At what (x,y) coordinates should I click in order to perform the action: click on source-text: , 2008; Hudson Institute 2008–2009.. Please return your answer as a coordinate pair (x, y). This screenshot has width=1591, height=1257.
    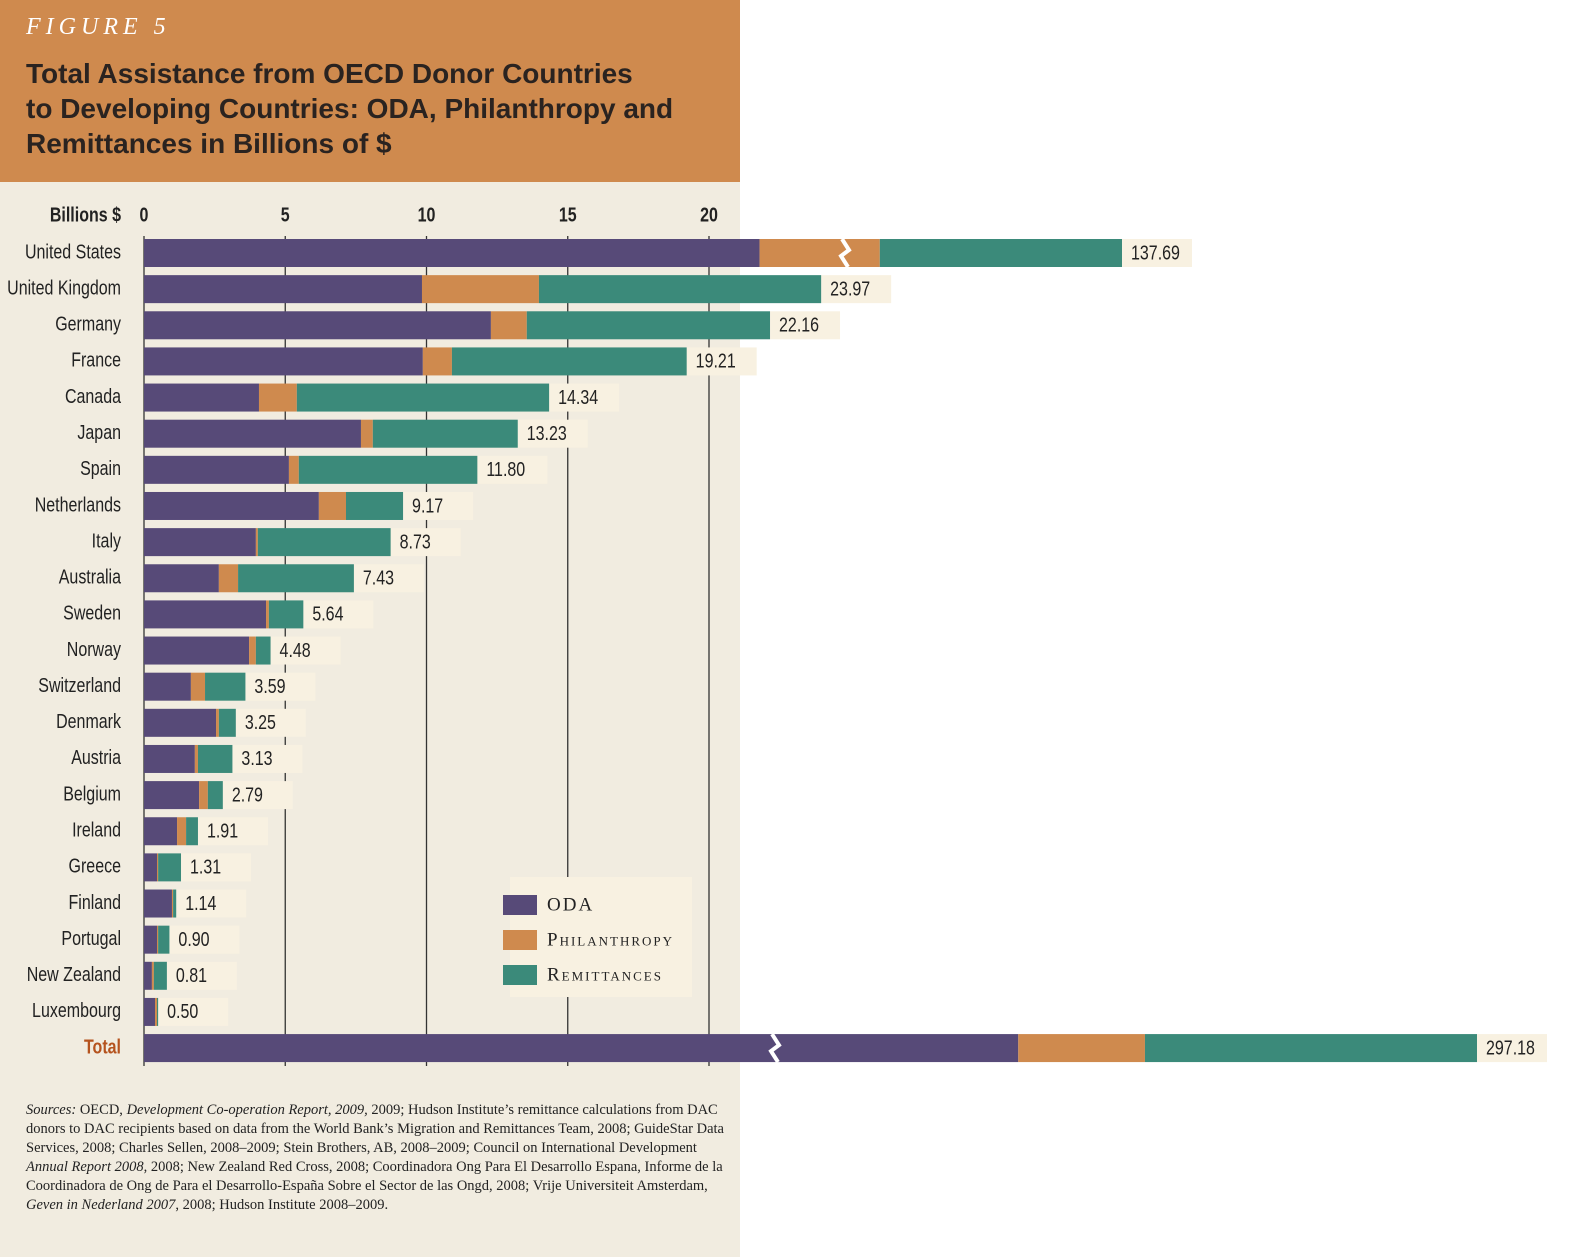
    Looking at the image, I should click on (282, 1205).